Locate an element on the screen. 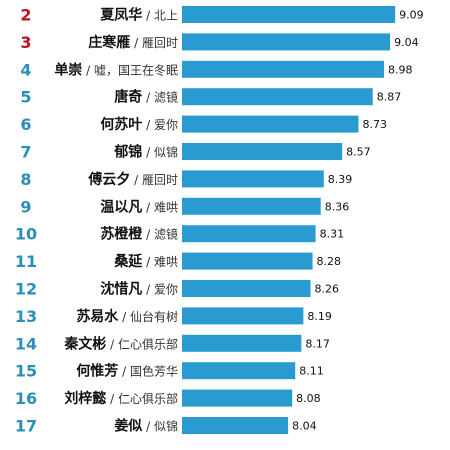 The image size is (450, 450). rank-number: 4 is located at coordinates (25, 69).